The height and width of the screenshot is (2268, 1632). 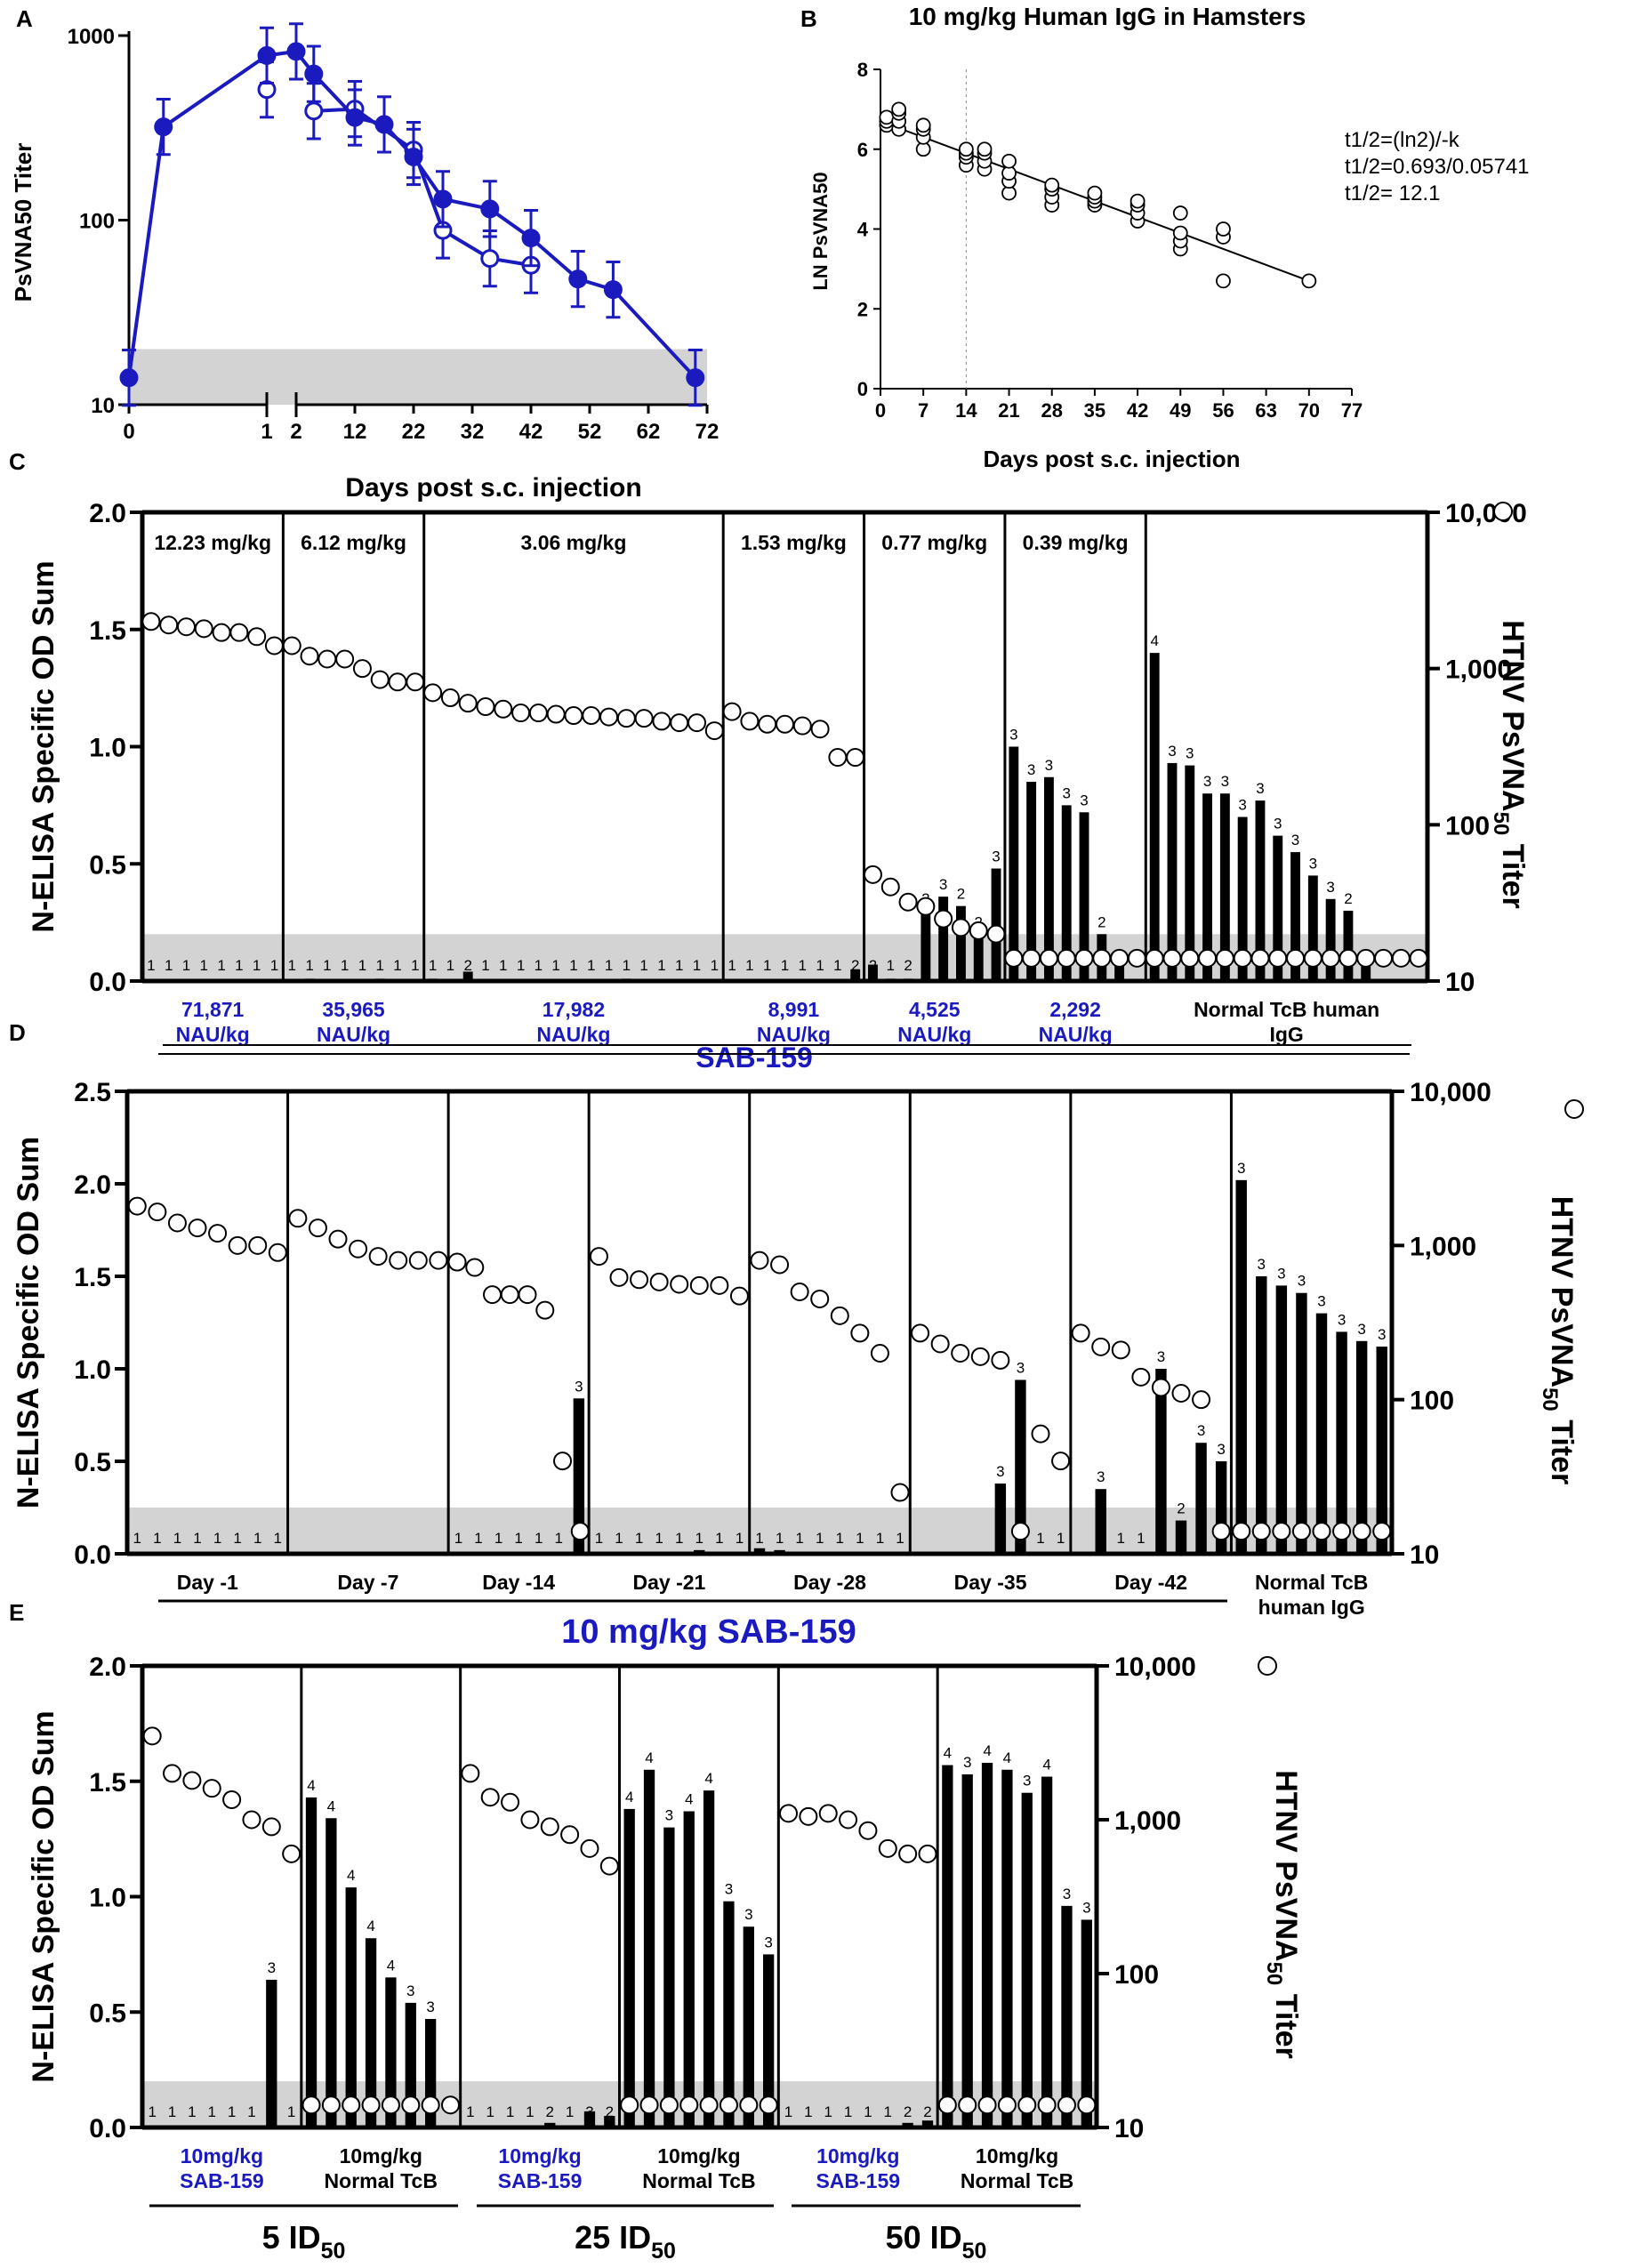 What do you see at coordinates (1008, 410) in the screenshot?
I see `x-tick-label: 21` at bounding box center [1008, 410].